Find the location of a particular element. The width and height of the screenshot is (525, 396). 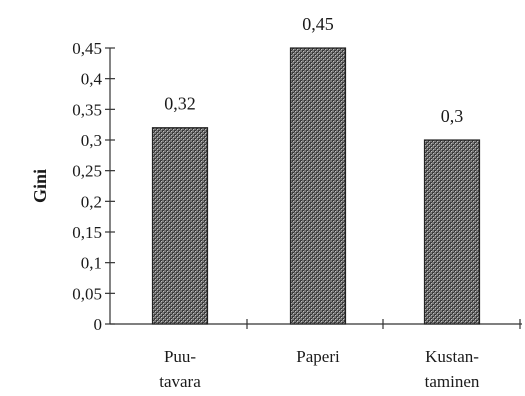

y-tick-label: 0 is located at coordinates (98, 324).